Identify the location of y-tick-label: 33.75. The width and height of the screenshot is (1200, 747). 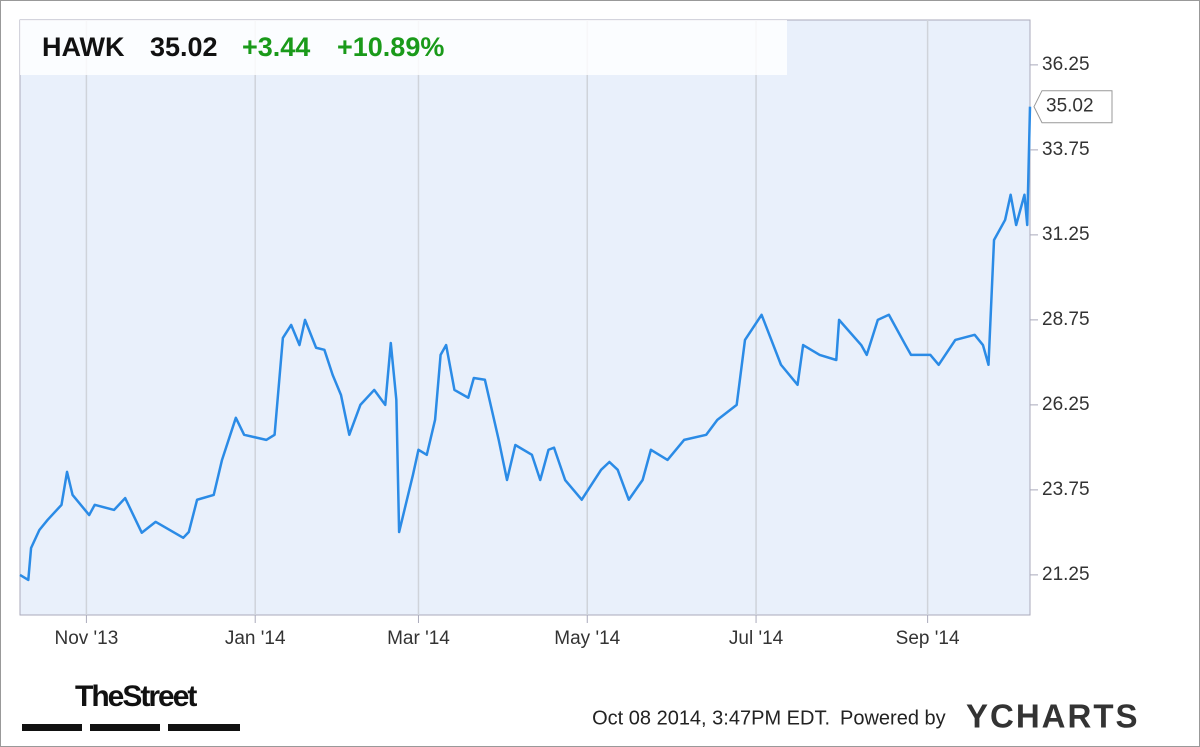
(1066, 149).